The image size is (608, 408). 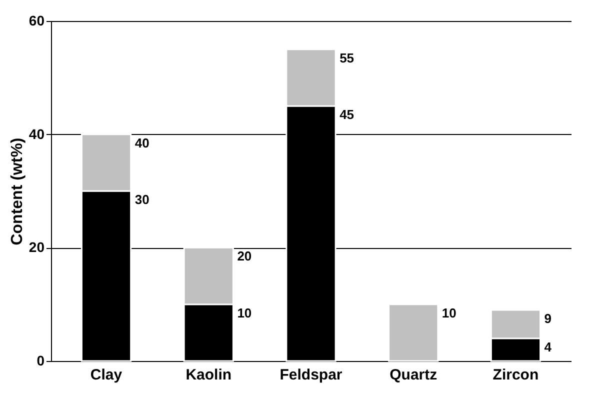 I want to click on total-label: 40, so click(x=142, y=142).